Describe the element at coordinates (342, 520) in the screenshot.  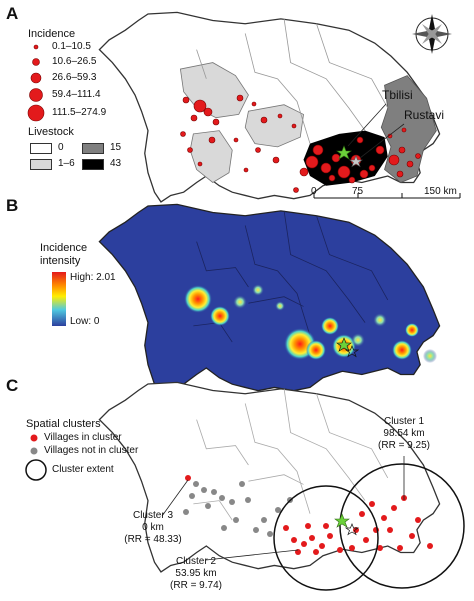
I see `tbilisi-star-c` at that location.